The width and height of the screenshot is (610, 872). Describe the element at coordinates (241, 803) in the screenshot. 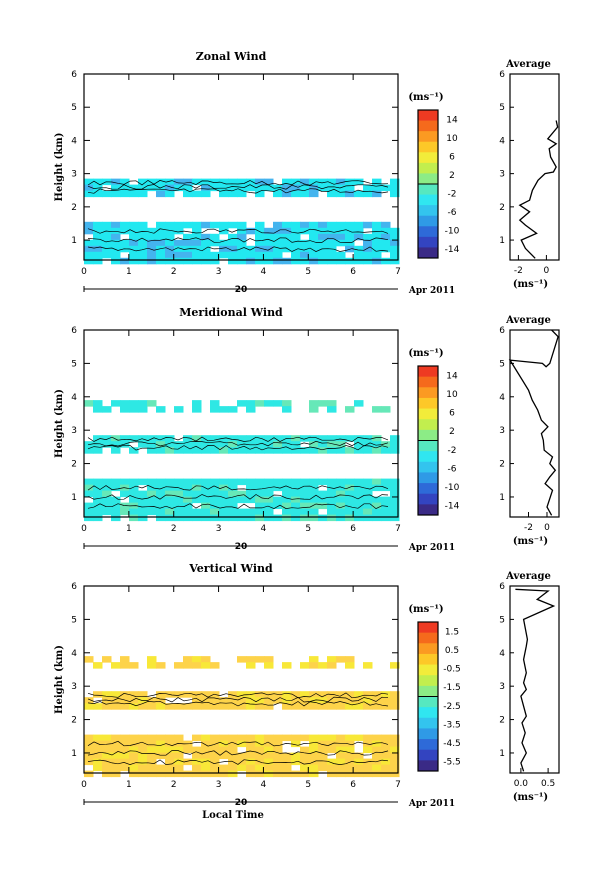

I see `date-day: 20` at that location.